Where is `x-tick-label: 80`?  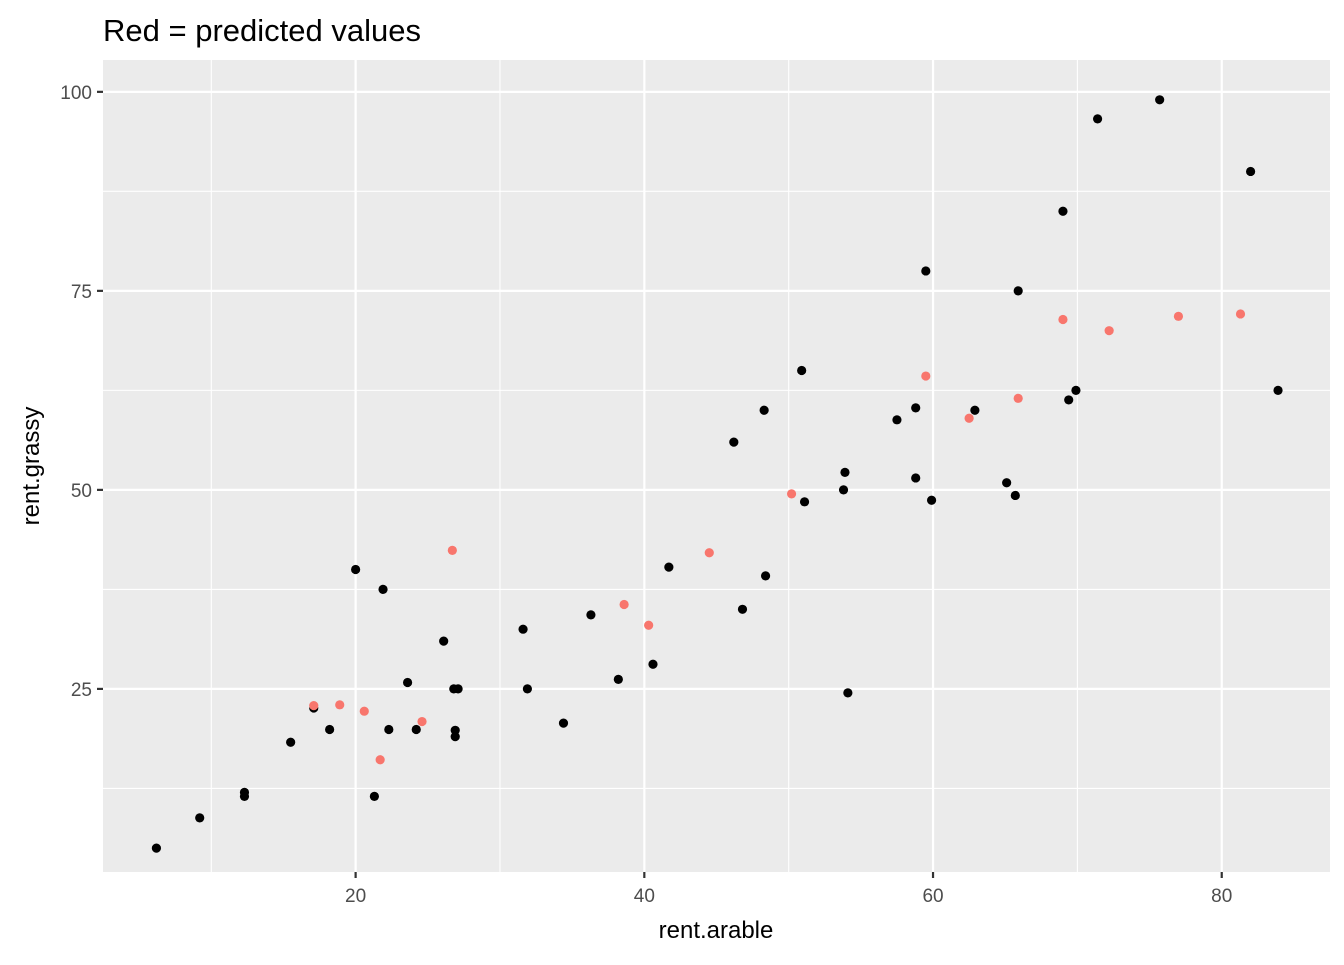 x-tick-label: 80 is located at coordinates (1221, 896).